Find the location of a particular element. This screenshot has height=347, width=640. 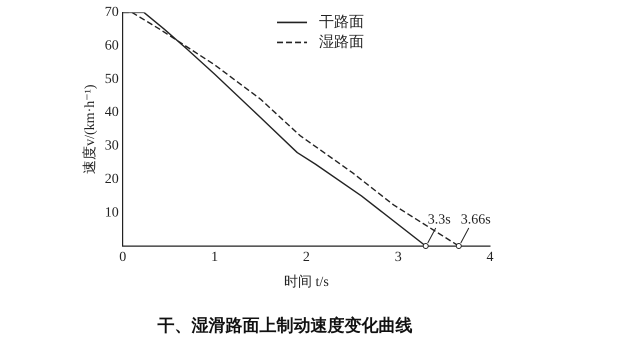

x-tick-label: 0 is located at coordinates (122, 258).